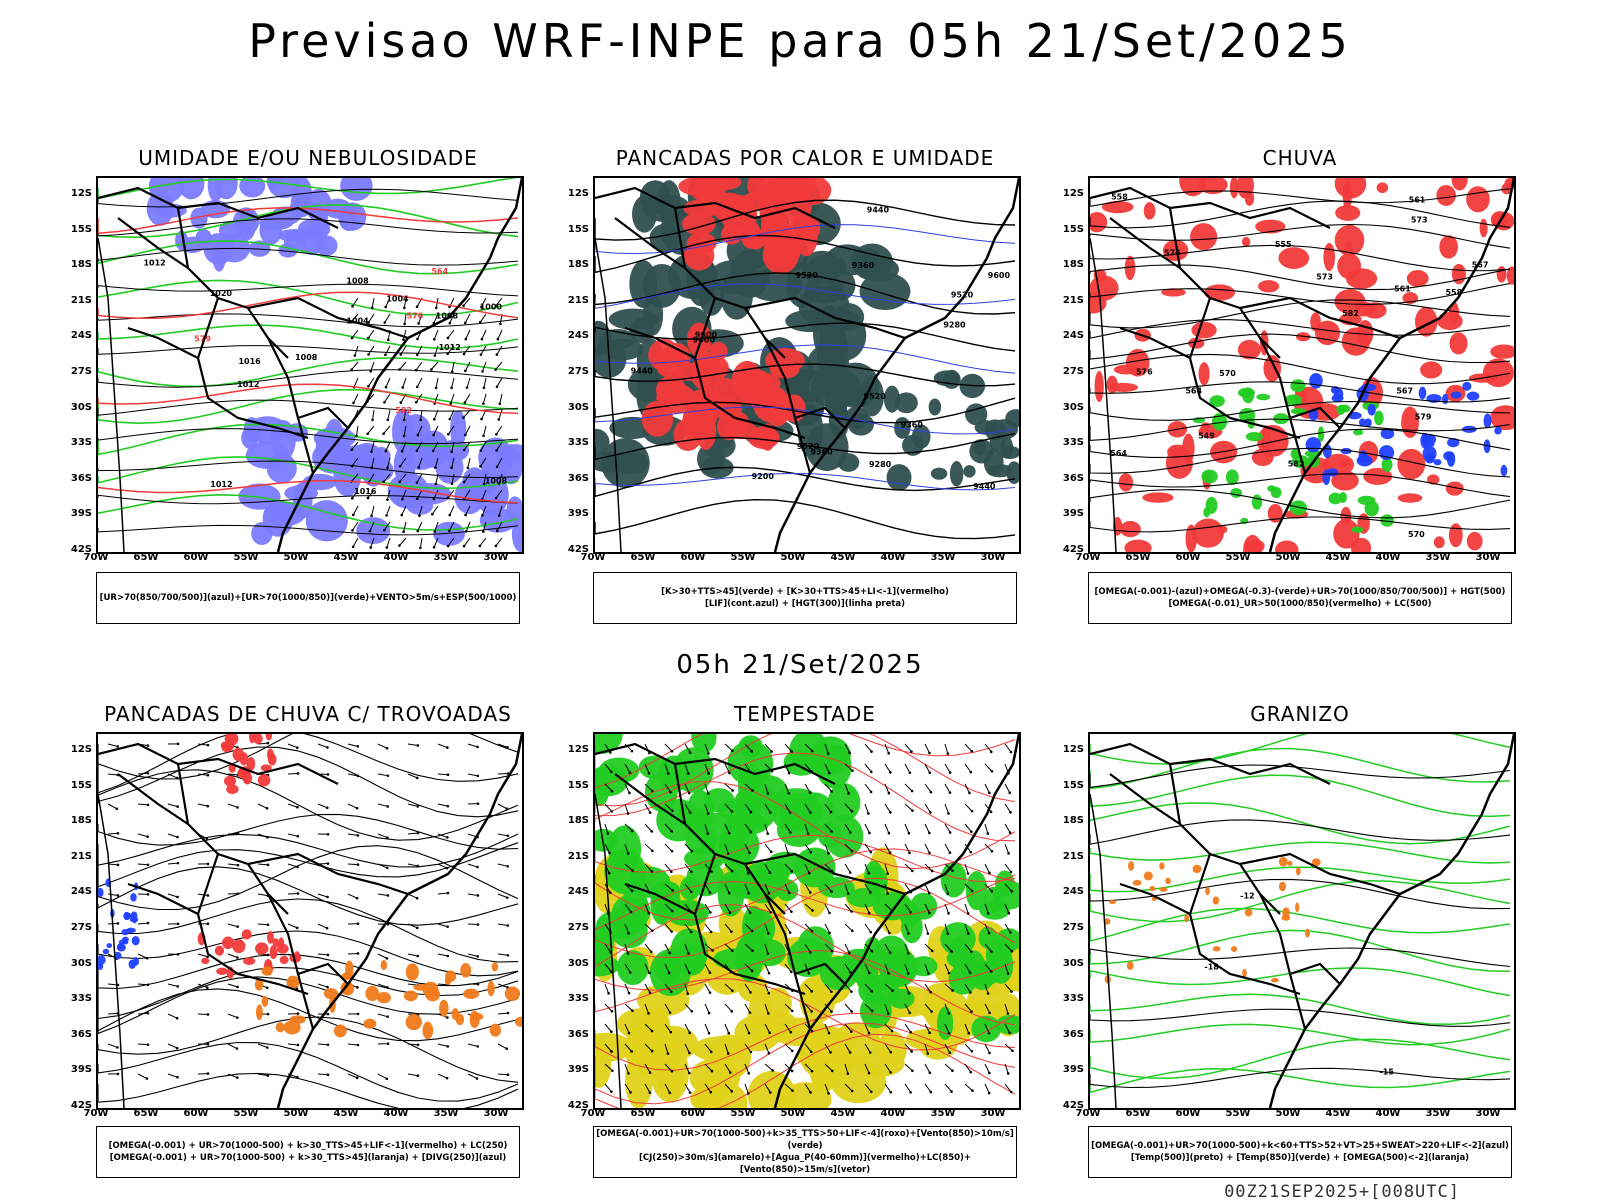 This screenshot has width=1600, height=1202. Describe the element at coordinates (1404, 391) in the screenshot. I see `contour-label: 567` at that location.